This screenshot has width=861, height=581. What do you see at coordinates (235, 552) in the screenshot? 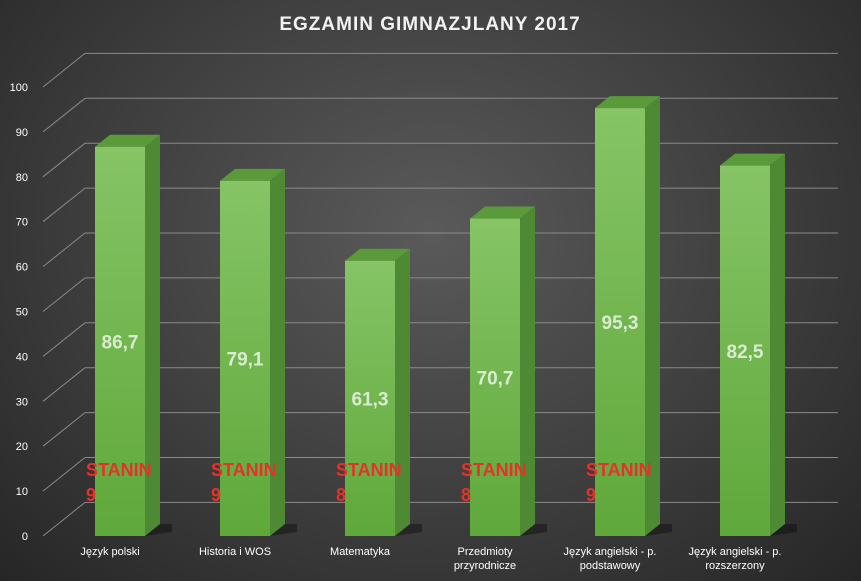
I see `x-tick-label: Historia i WOS` at bounding box center [235, 552].